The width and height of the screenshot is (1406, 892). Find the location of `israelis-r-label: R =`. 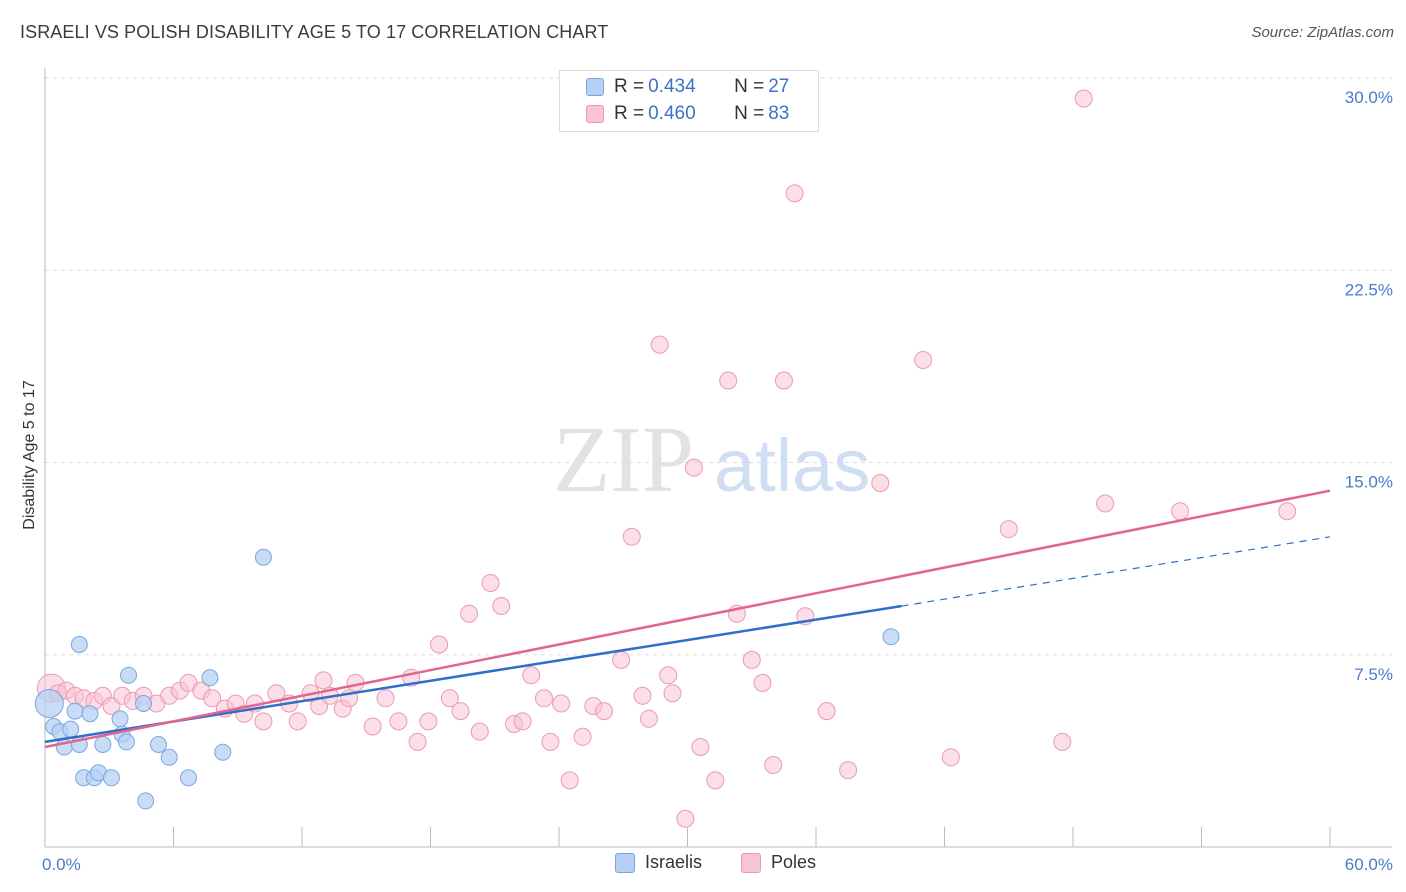

israelis-r-label: R = is located at coordinates (629, 86).